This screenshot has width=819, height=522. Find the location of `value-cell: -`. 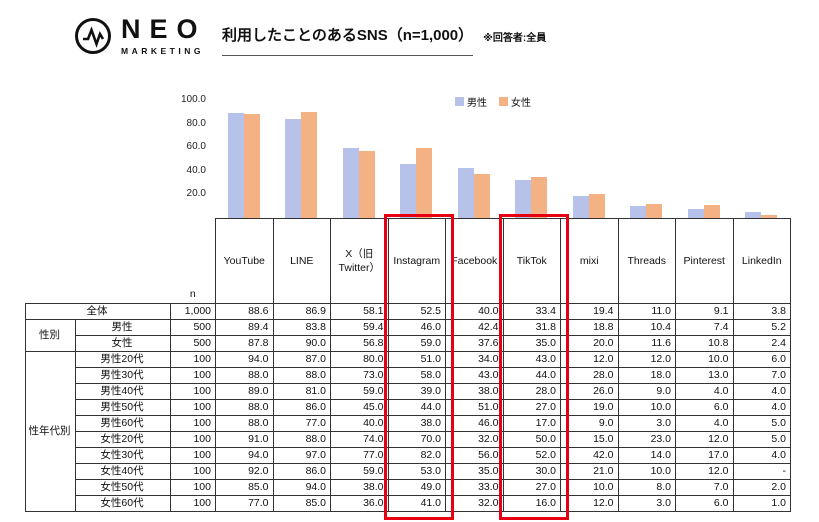

value-cell: - is located at coordinates (761, 471).